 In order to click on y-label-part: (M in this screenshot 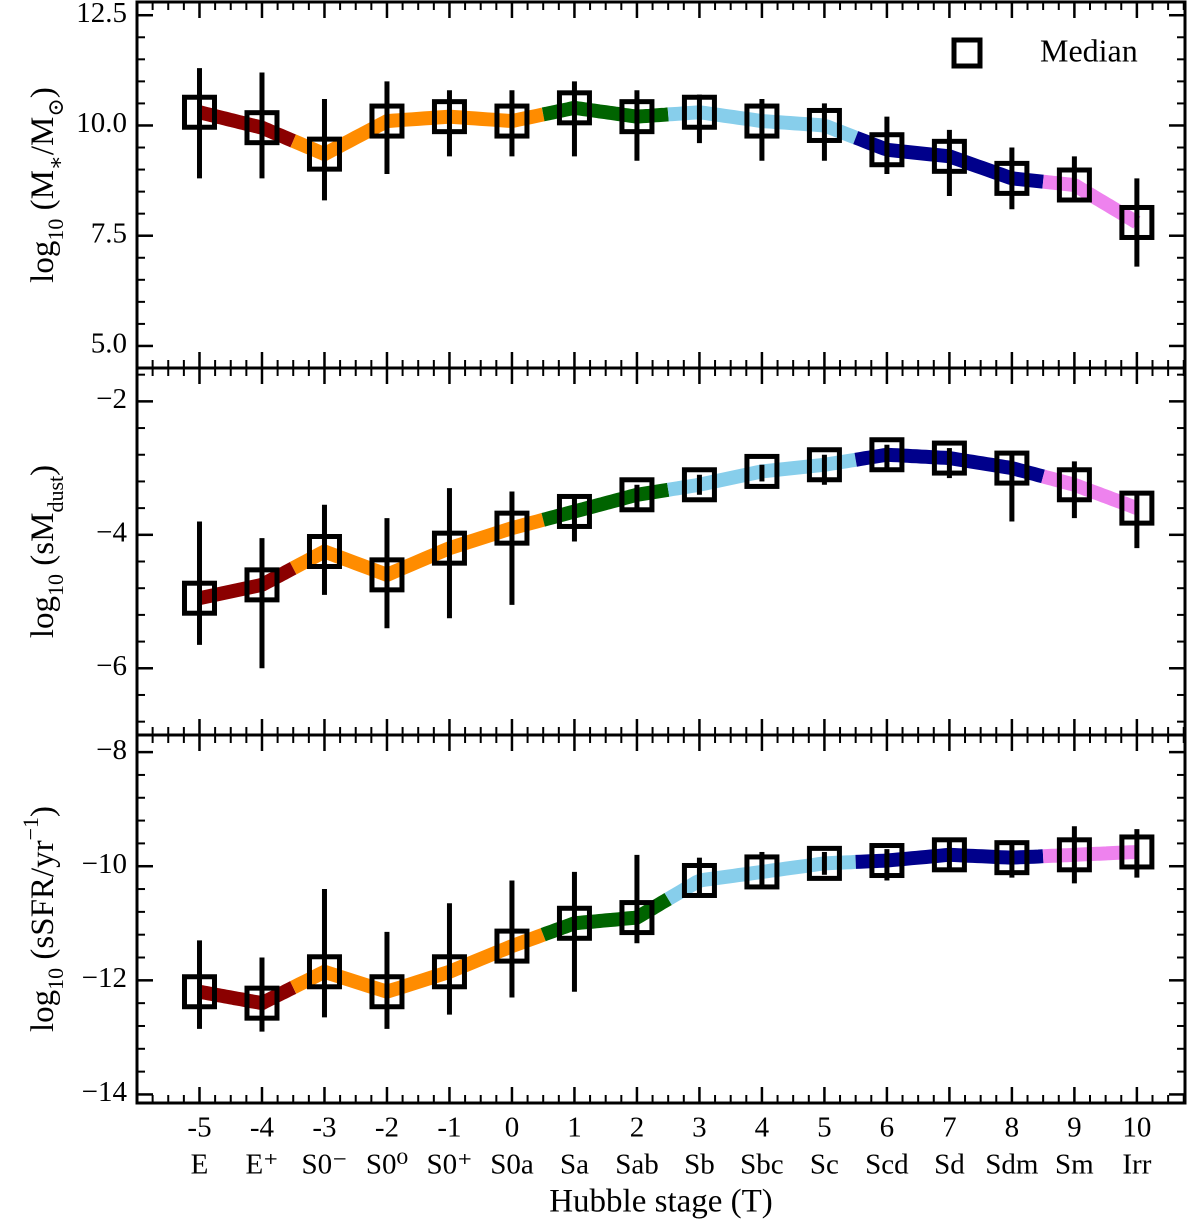, I will do `click(43, 194)`.